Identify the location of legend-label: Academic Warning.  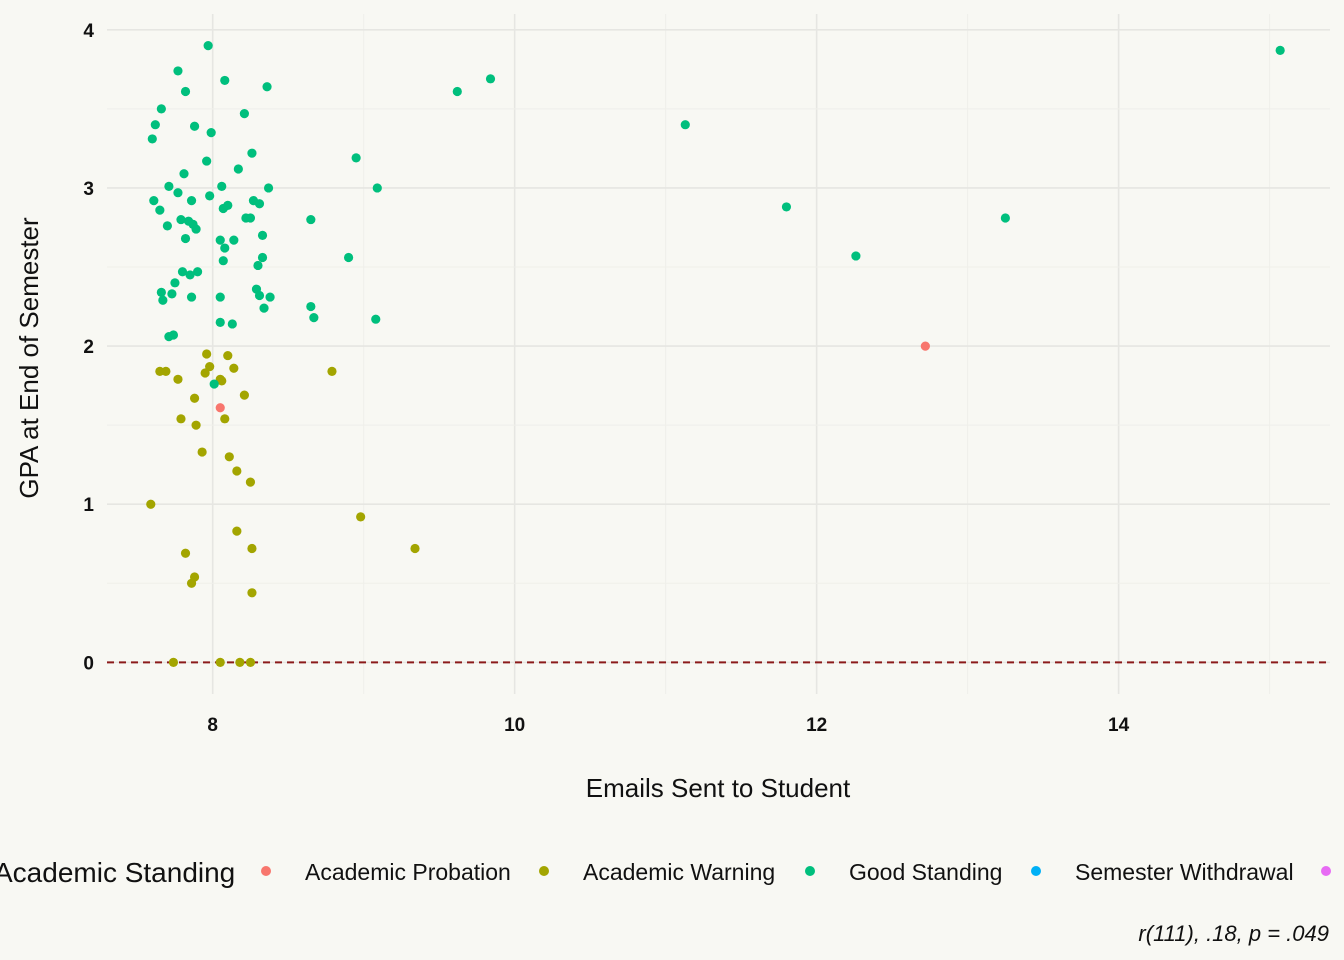
(679, 872).